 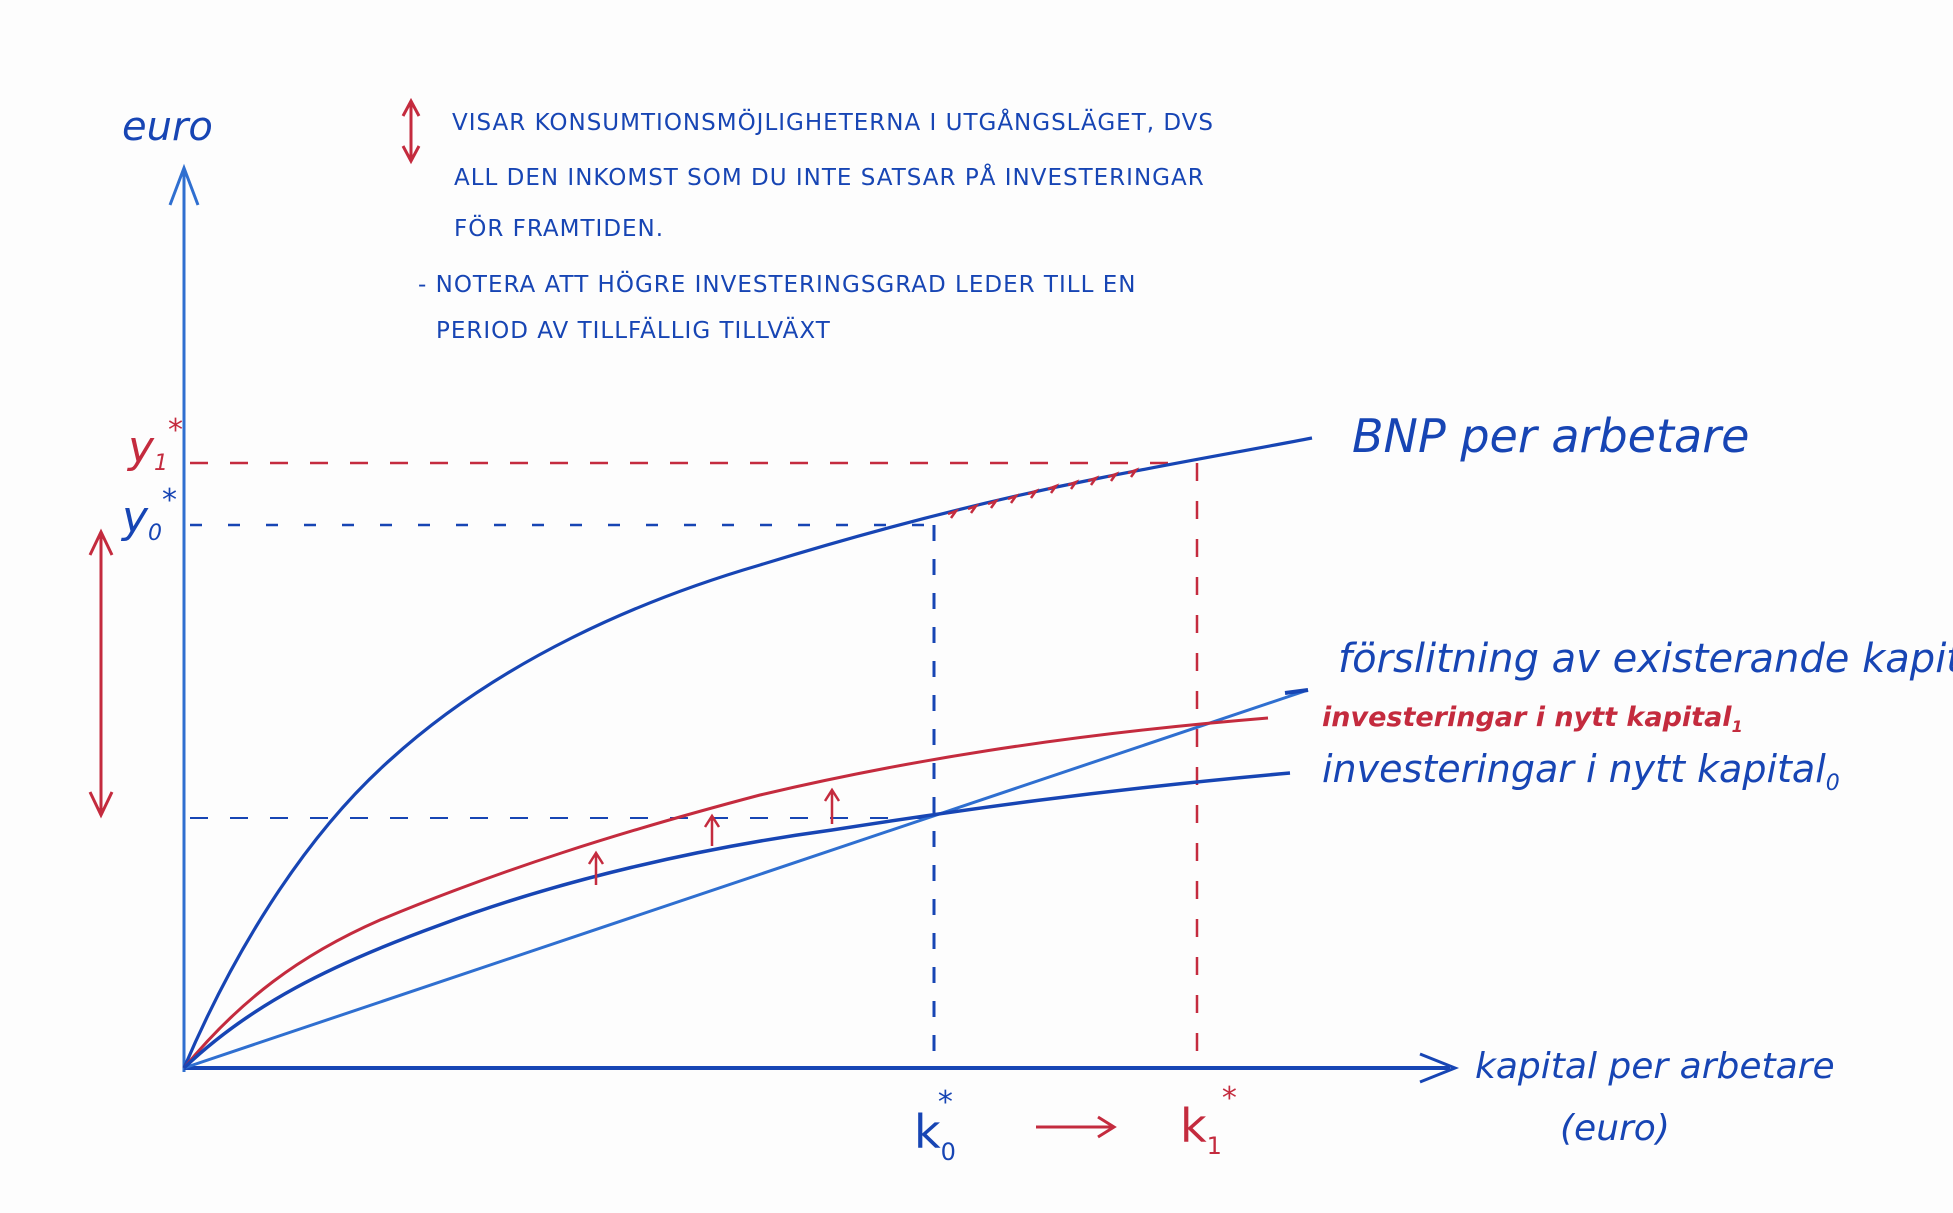 I want to click on note-line-3: FÖR FRAMTIDEN., so click(x=559, y=228).